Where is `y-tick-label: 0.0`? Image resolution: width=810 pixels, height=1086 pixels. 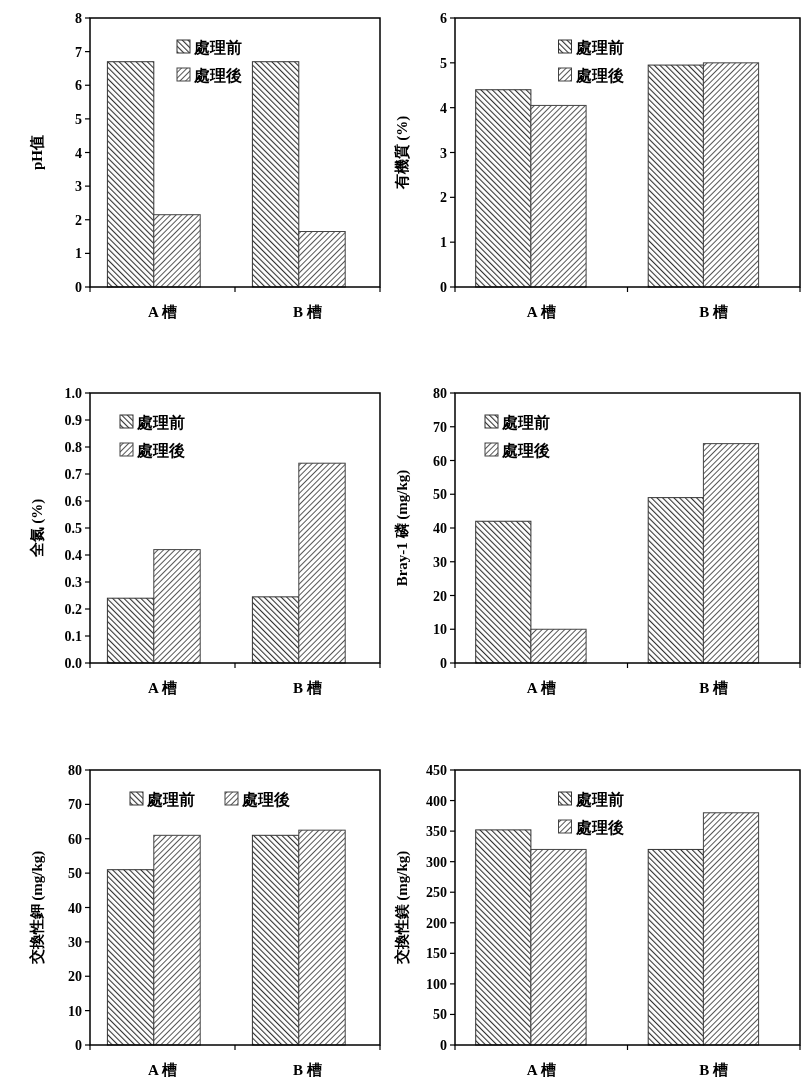
y-tick-label: 0.0 is located at coordinates (73, 663).